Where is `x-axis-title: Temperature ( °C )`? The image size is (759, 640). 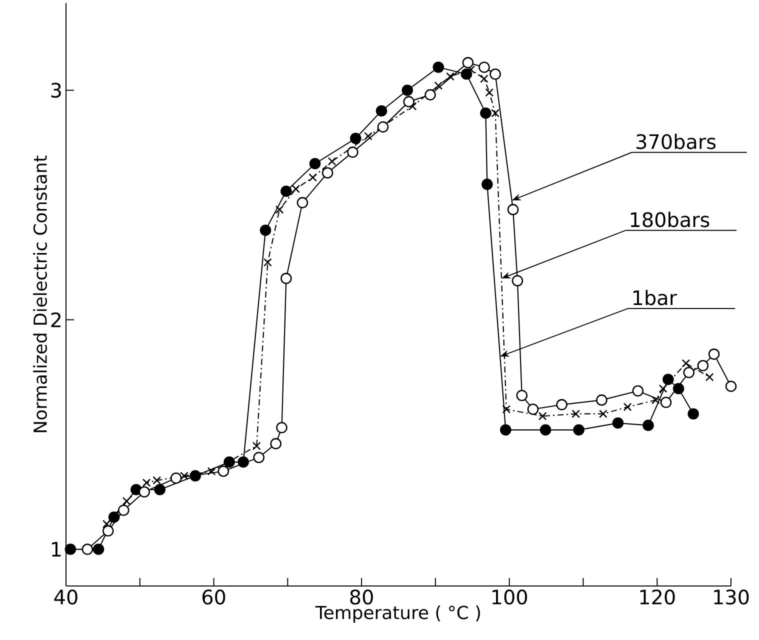 x-axis-title: Temperature ( °C ) is located at coordinates (397, 614).